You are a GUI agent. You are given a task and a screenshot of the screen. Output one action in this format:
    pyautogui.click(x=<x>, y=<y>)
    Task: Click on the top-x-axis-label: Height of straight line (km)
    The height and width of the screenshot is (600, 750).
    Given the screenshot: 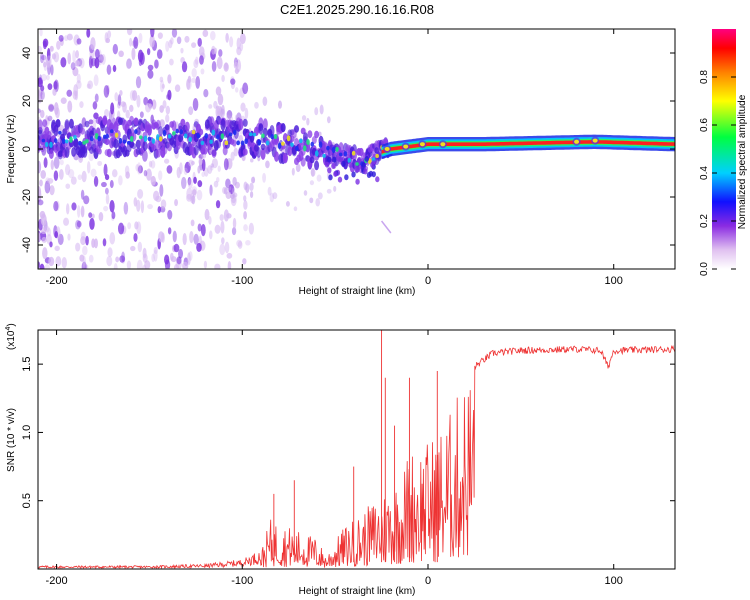 What is the action you would take?
    pyautogui.click(x=357, y=291)
    